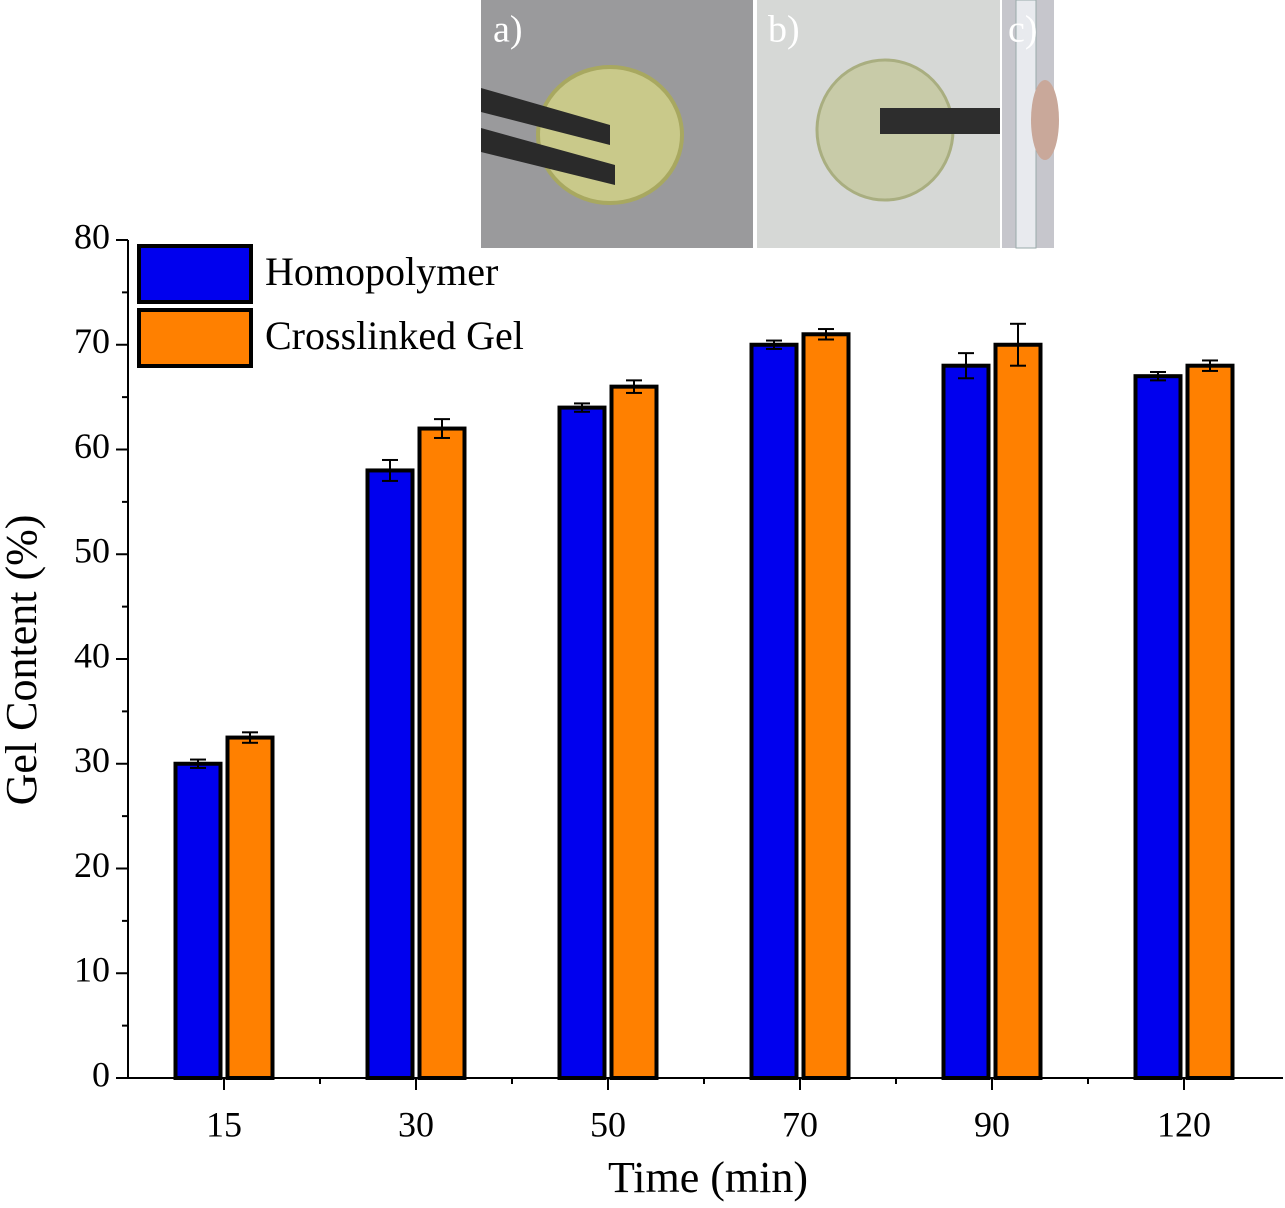  I want to click on y-tick-label: 30, so click(92, 760).